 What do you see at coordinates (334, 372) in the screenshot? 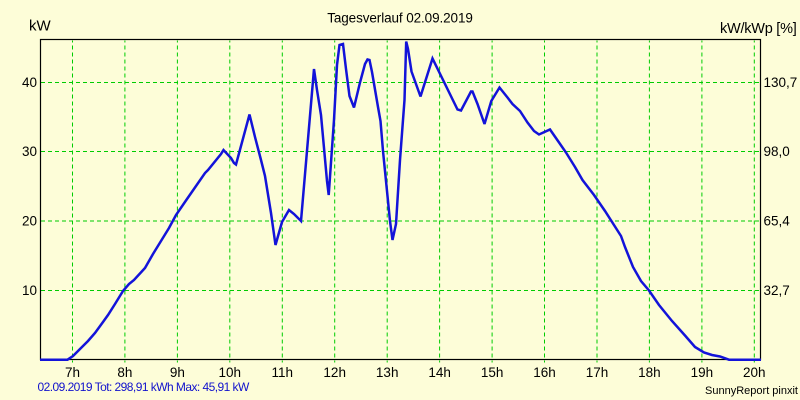
I see `svg-text: 12h` at bounding box center [334, 372].